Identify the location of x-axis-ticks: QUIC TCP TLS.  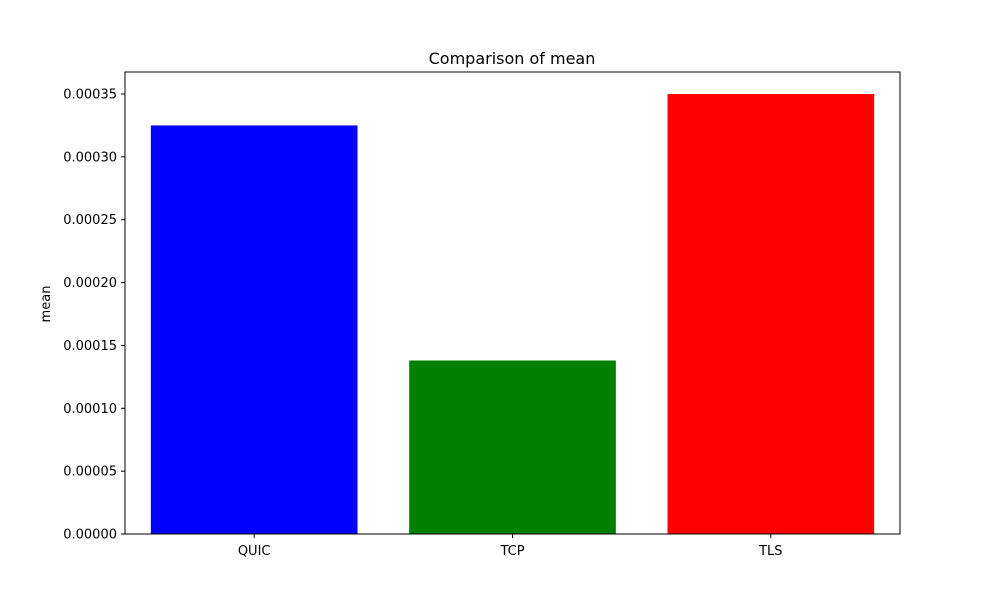
(510, 546).